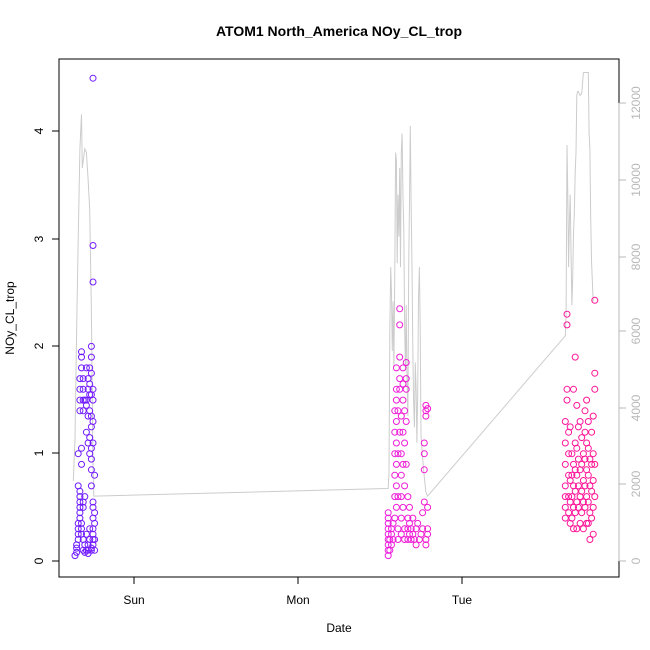  What do you see at coordinates (636, 103) in the screenshot?
I see `y-right-tick-label: 12000` at bounding box center [636, 103].